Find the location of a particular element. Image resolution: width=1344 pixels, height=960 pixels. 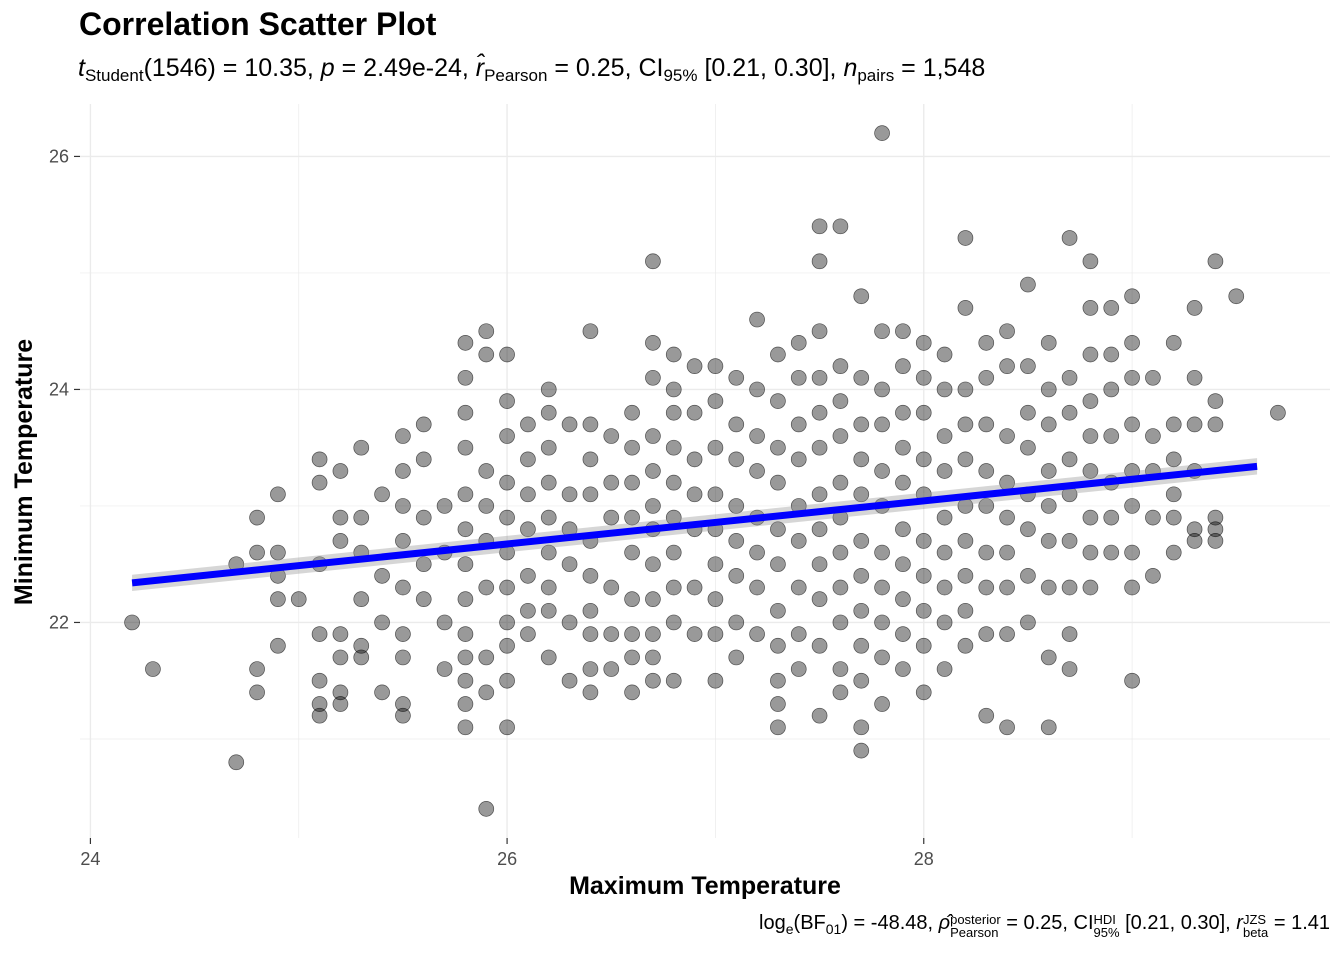

regression-line is located at coordinates (694, 524).